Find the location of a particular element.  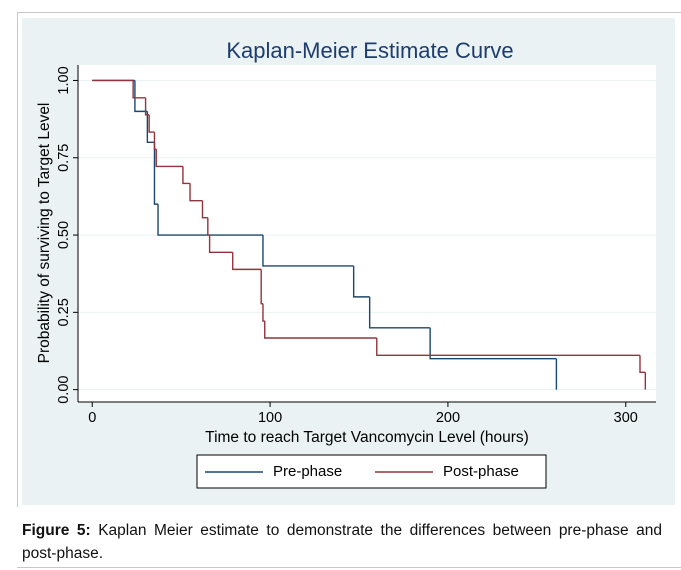

y-tick-label: 0.50 is located at coordinates (64, 235).